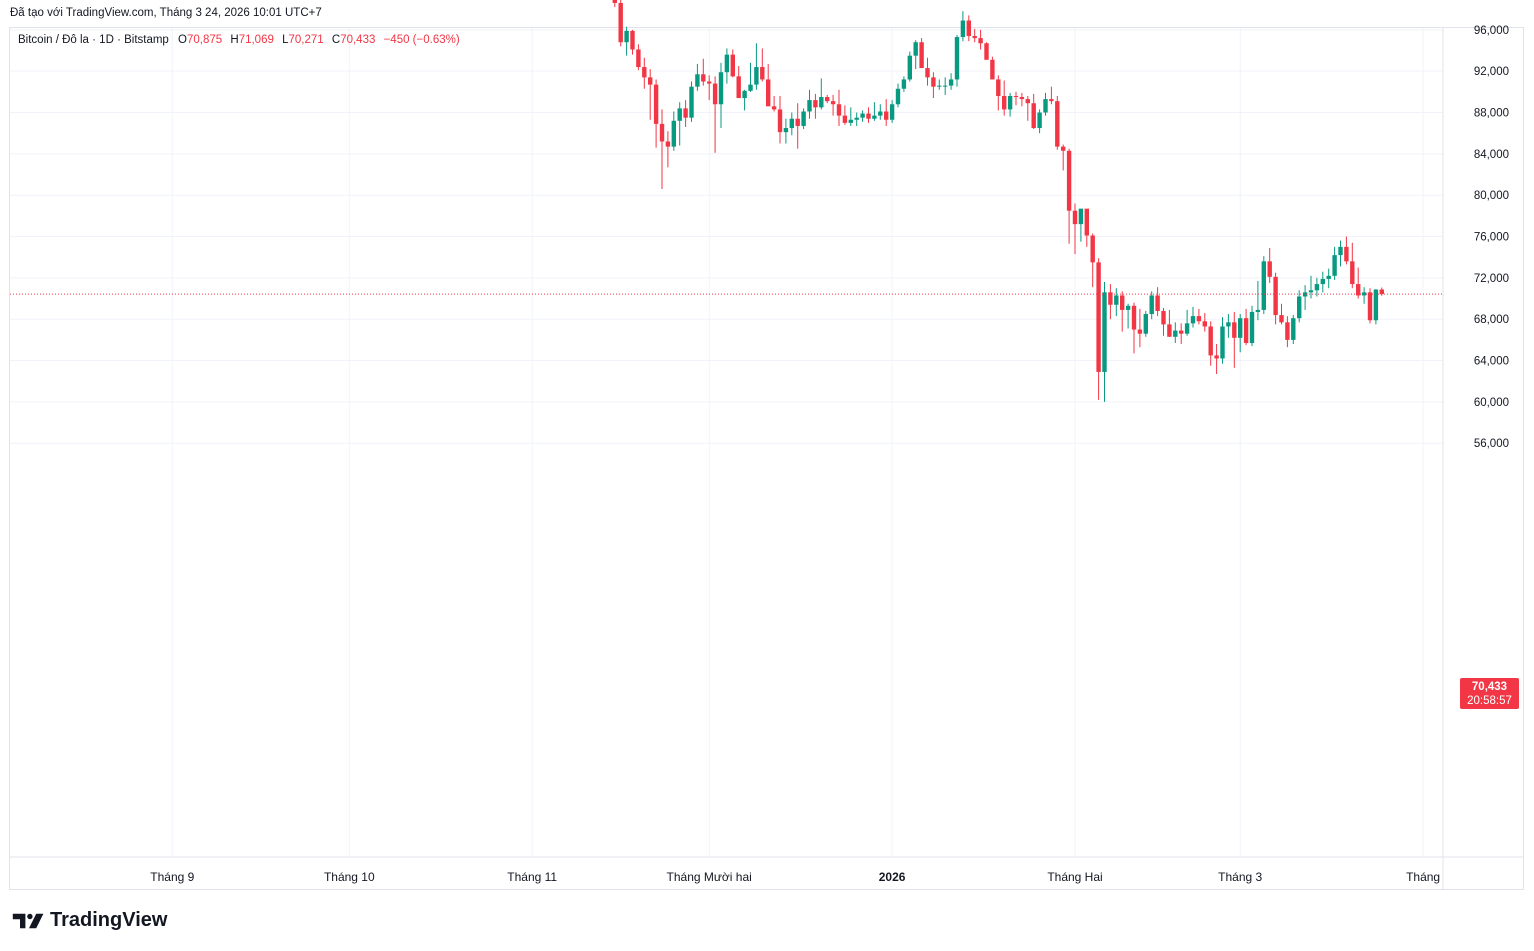  Describe the element at coordinates (1491, 238) in the screenshot. I see `y-tick-label: 76,000` at that location.